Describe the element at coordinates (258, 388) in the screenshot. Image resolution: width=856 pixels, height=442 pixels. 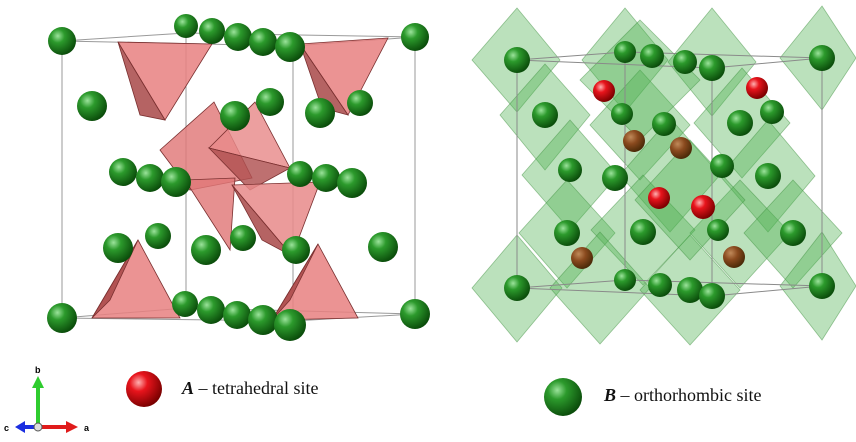
I see `legend-a-text: – tetrahedral site` at that location.